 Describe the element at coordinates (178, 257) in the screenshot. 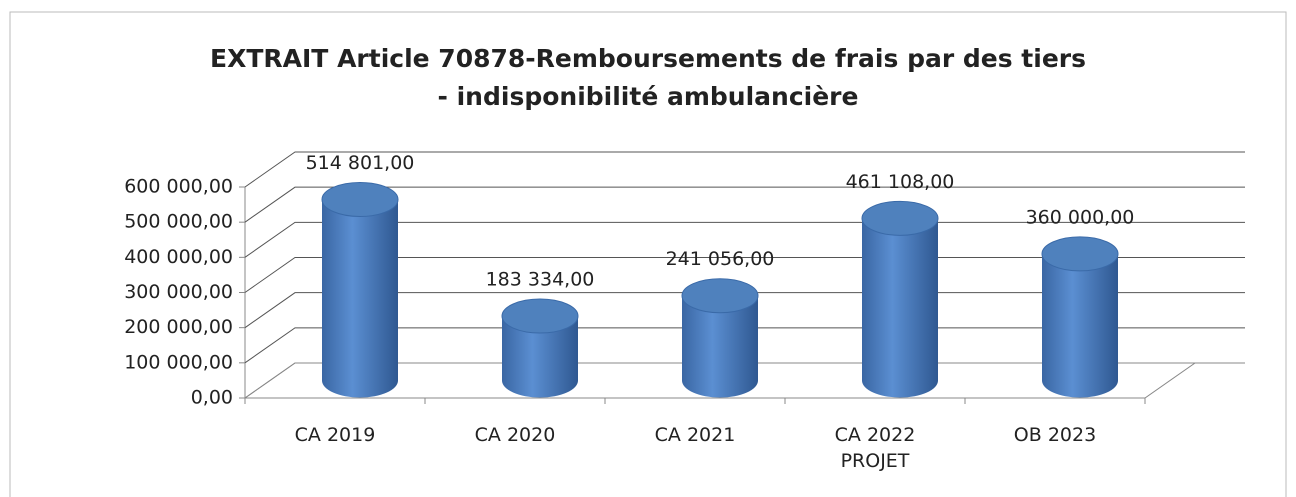

I see `y-tick-label: 400 000,00` at that location.